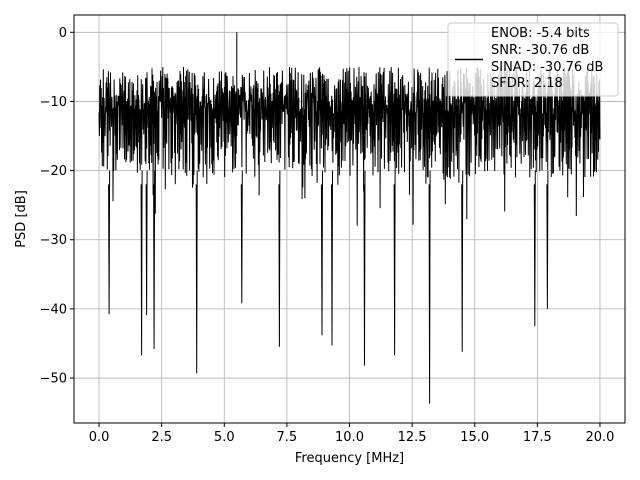 The width and height of the screenshot is (640, 480). I want to click on x-tick-label: 10.0, so click(349, 437).